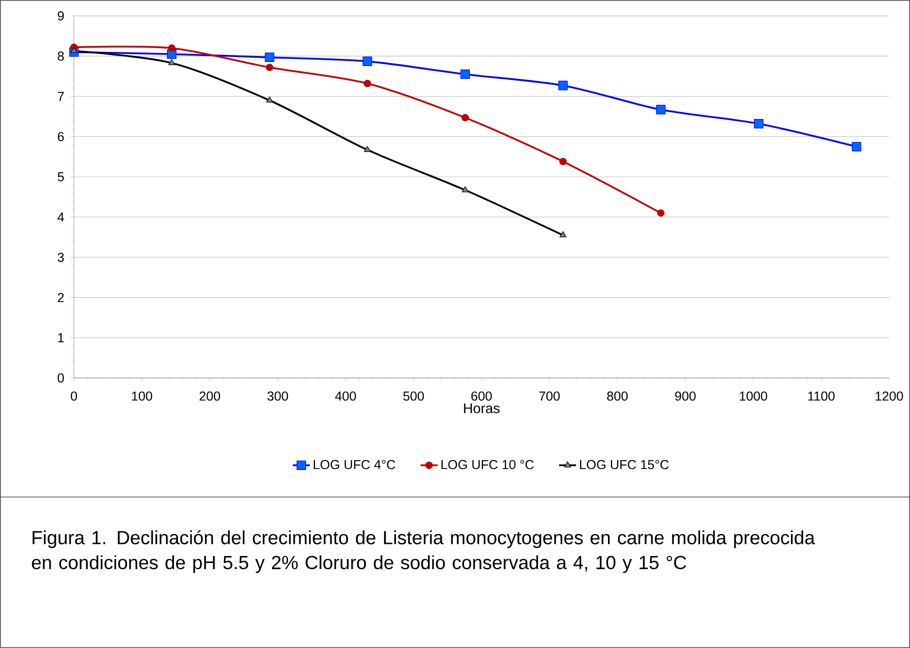 This screenshot has height=648, width=910. Describe the element at coordinates (617, 396) in the screenshot. I see `x-tick-label: 800` at that location.